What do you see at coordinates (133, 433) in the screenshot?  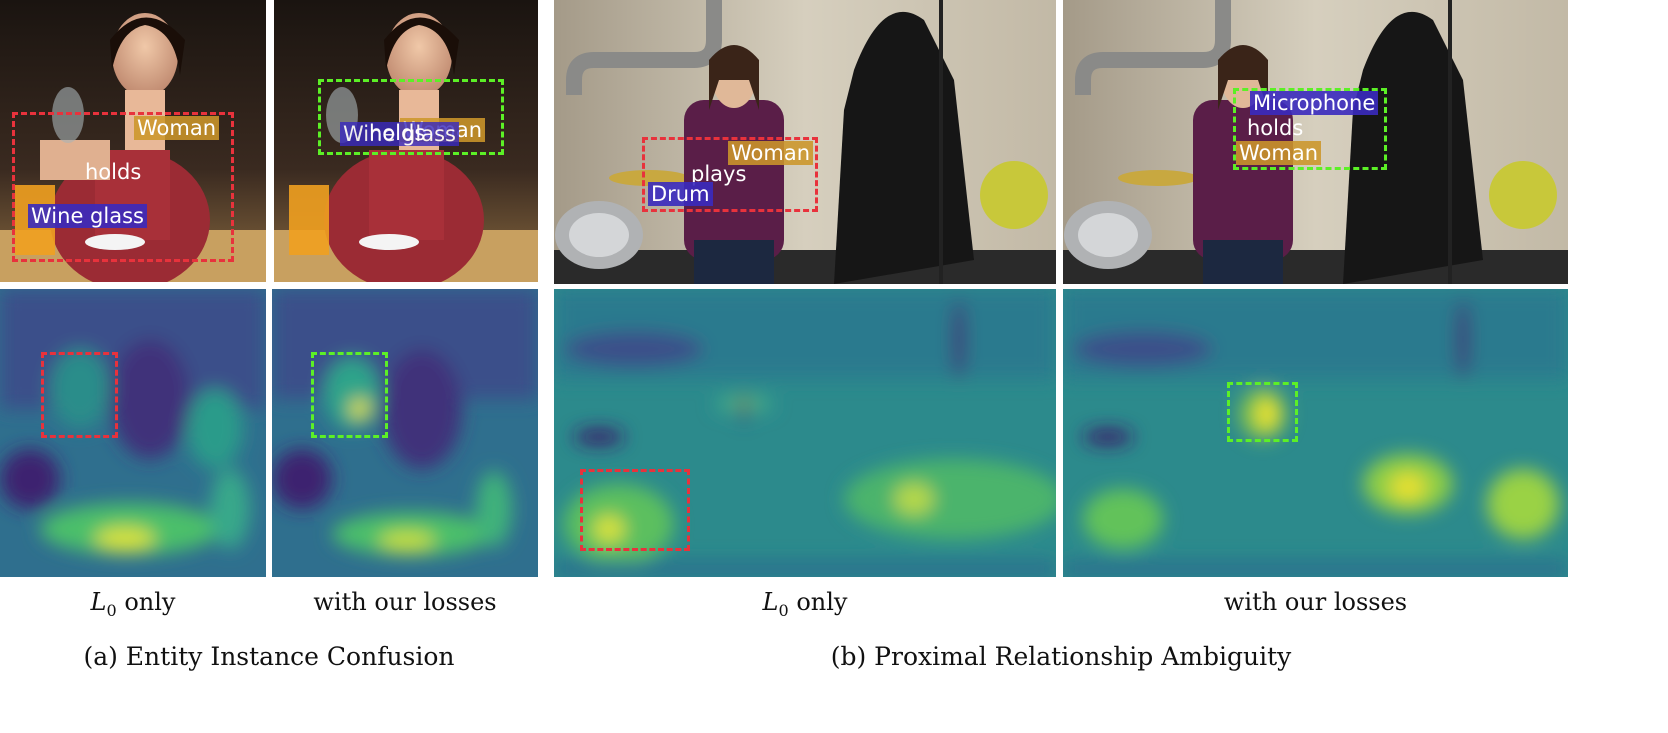 I see `heatmap-a-left` at bounding box center [133, 433].